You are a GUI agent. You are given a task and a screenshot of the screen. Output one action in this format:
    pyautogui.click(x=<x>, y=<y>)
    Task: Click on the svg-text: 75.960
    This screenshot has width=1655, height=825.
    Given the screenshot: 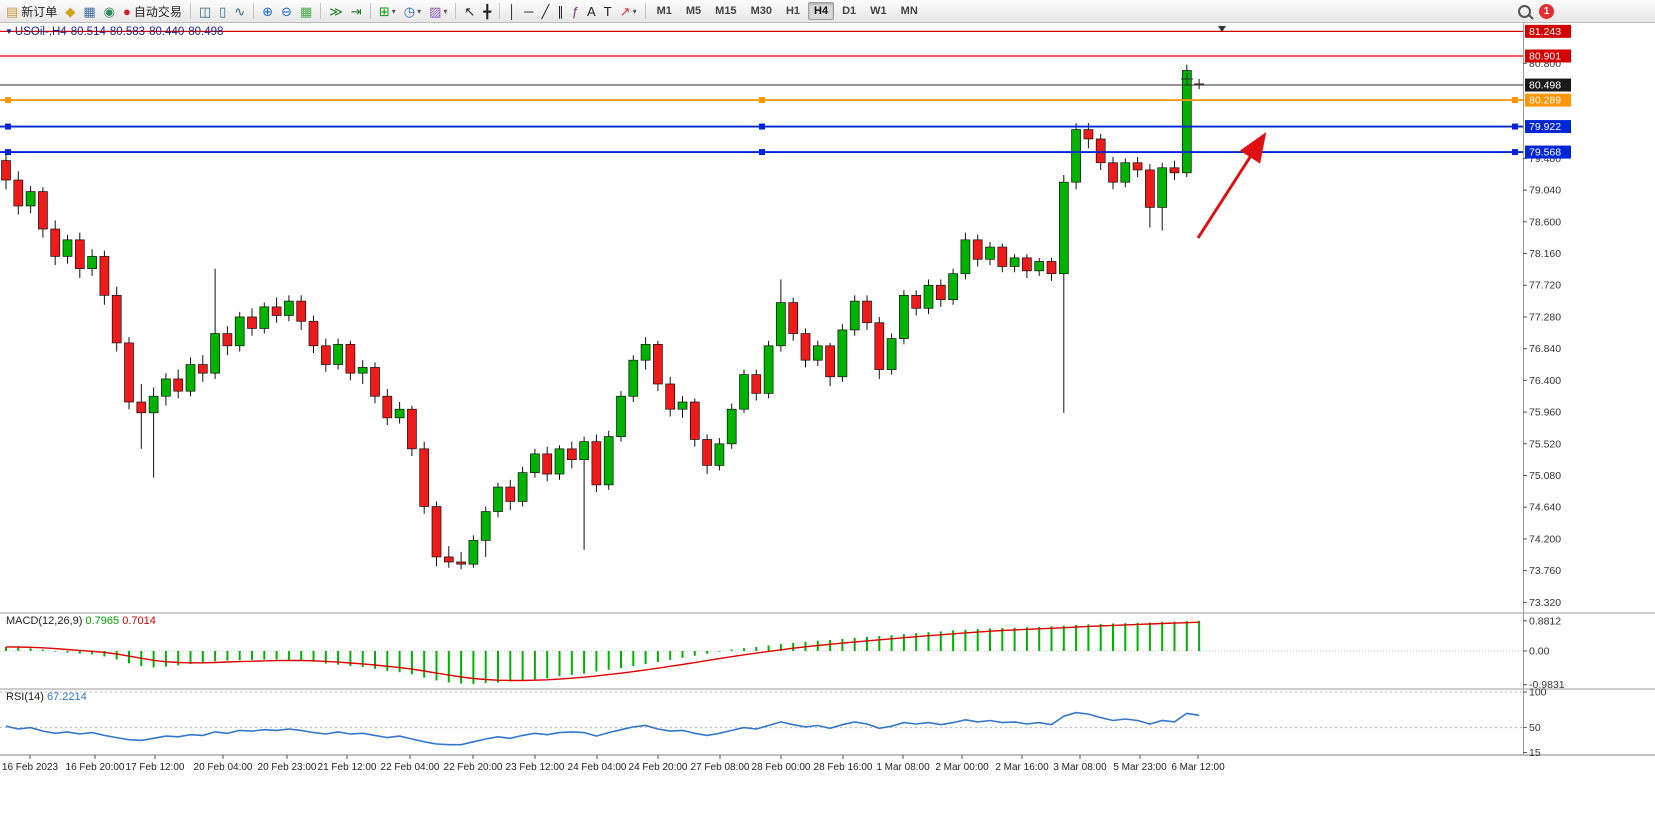 What is the action you would take?
    pyautogui.click(x=1545, y=413)
    